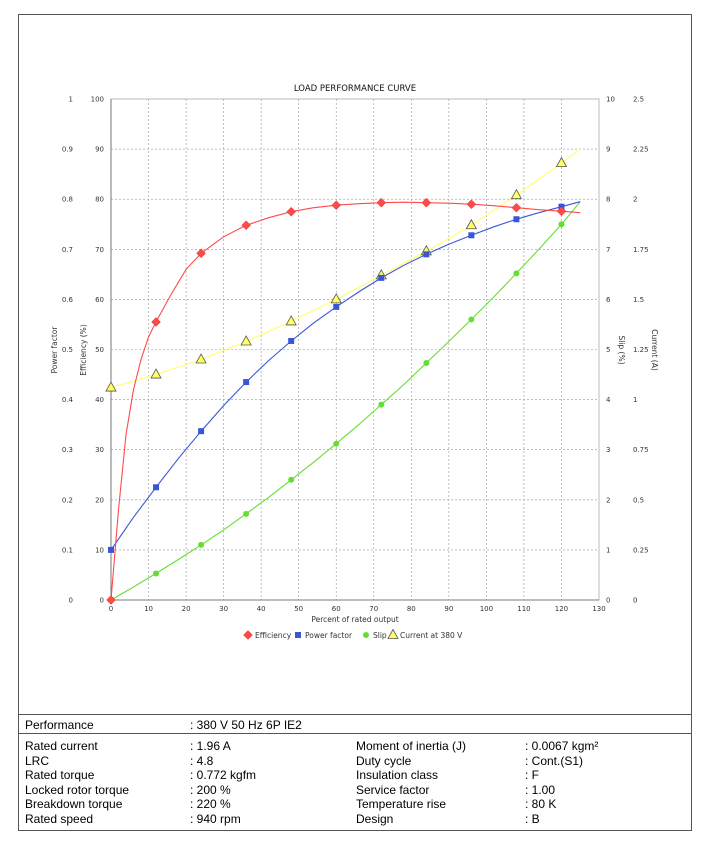 This screenshot has height=848, width=709. I want to click on current-tick-label: 0.5, so click(638, 500).